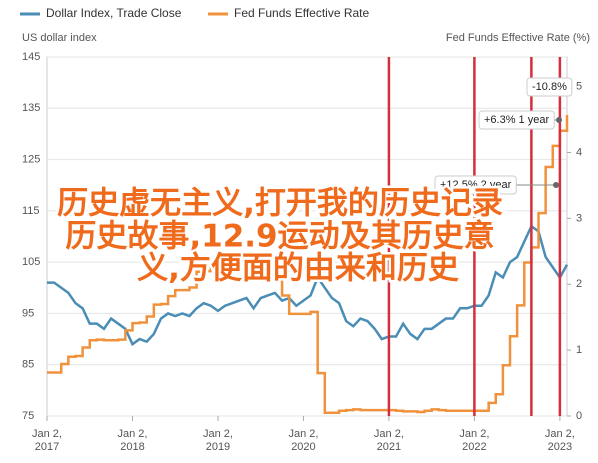 This screenshot has height=463, width=598. What do you see at coordinates (518, 38) in the screenshot?
I see `y2-axis-title: Fed Funds Effective Rate (%)` at bounding box center [518, 38].